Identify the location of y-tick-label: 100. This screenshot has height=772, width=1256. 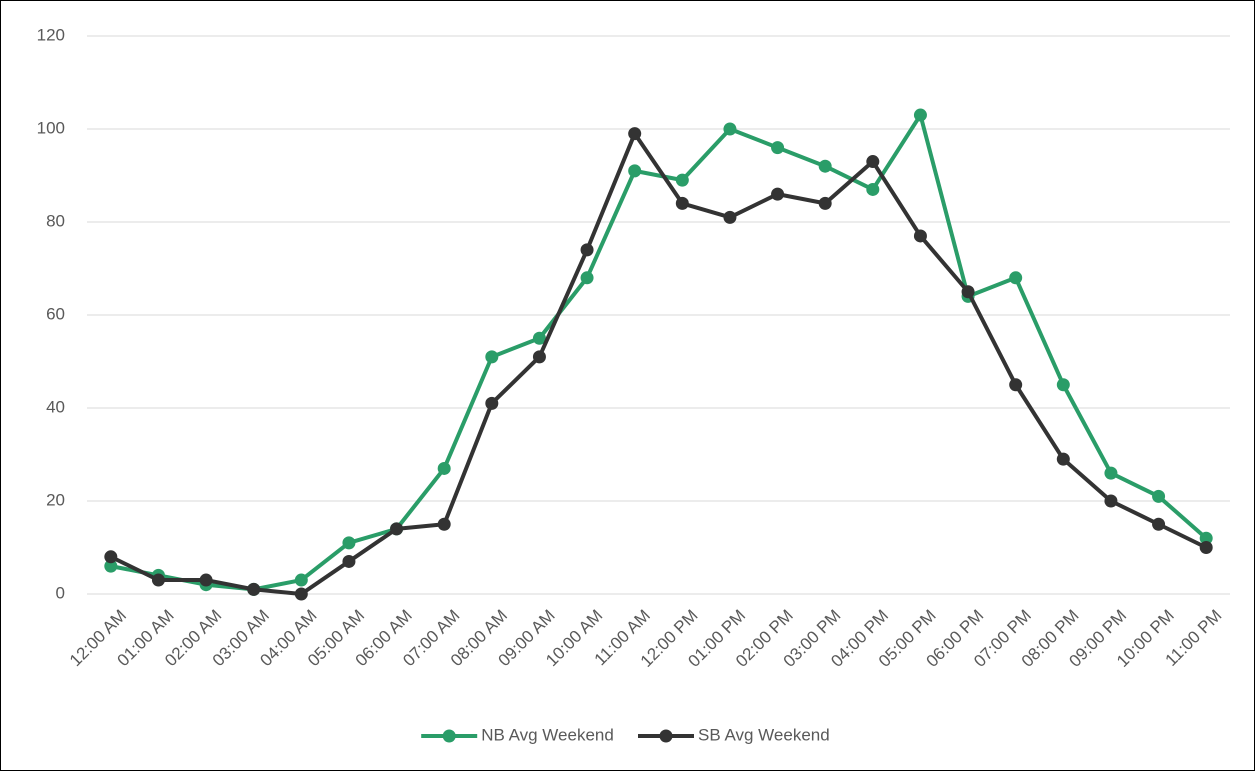
(51, 127).